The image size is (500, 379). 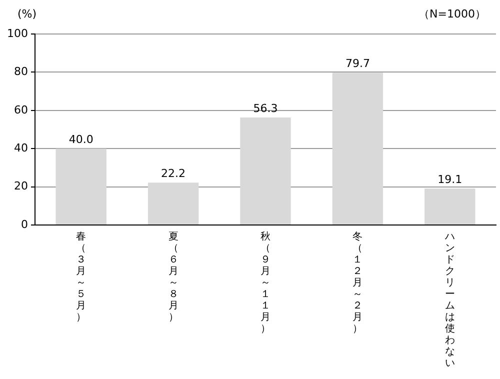 I want to click on y-axis-title: (%), so click(x=27, y=13).